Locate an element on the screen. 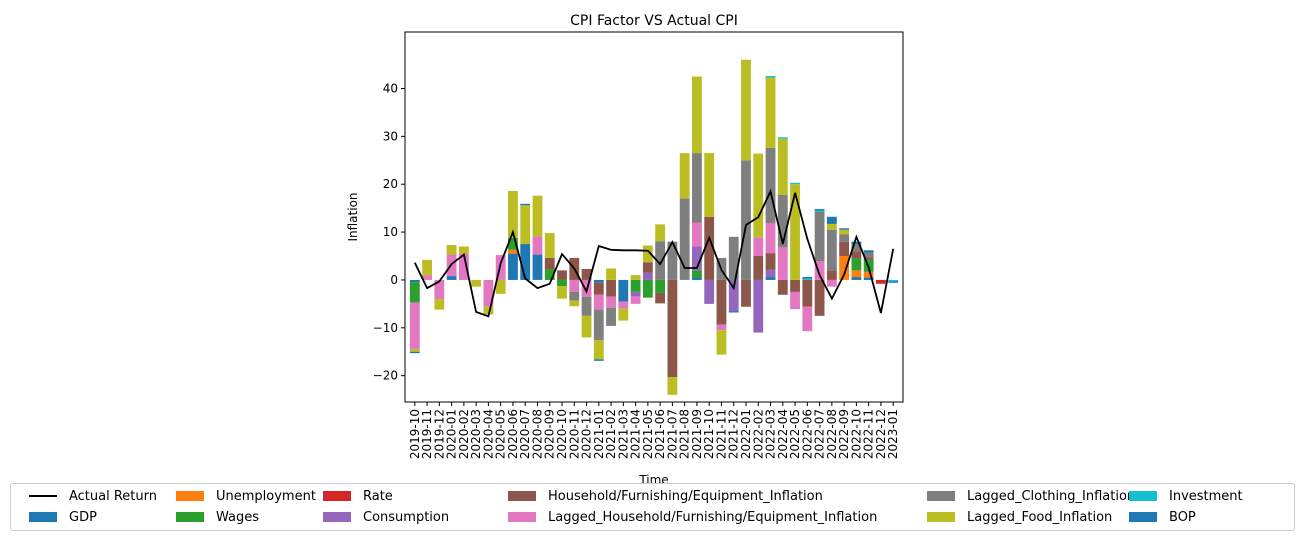 The height and width of the screenshot is (539, 1306). x-tick-label: 2020-10 is located at coordinates (562, 434).